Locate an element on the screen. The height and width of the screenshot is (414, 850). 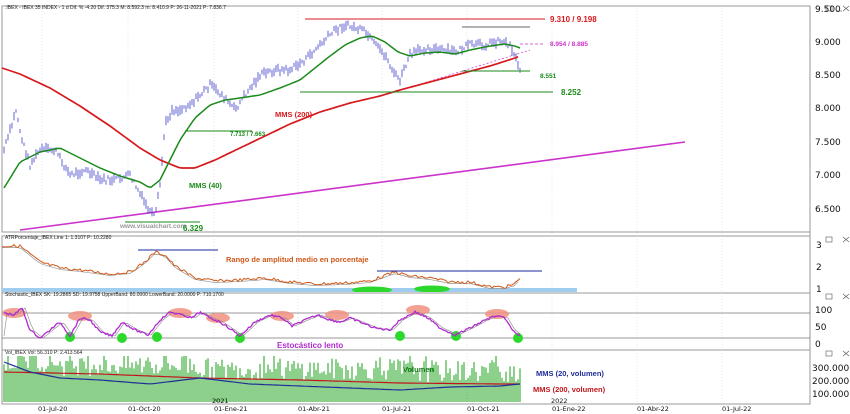
price-tick: 8.500 is located at coordinates (828, 76).